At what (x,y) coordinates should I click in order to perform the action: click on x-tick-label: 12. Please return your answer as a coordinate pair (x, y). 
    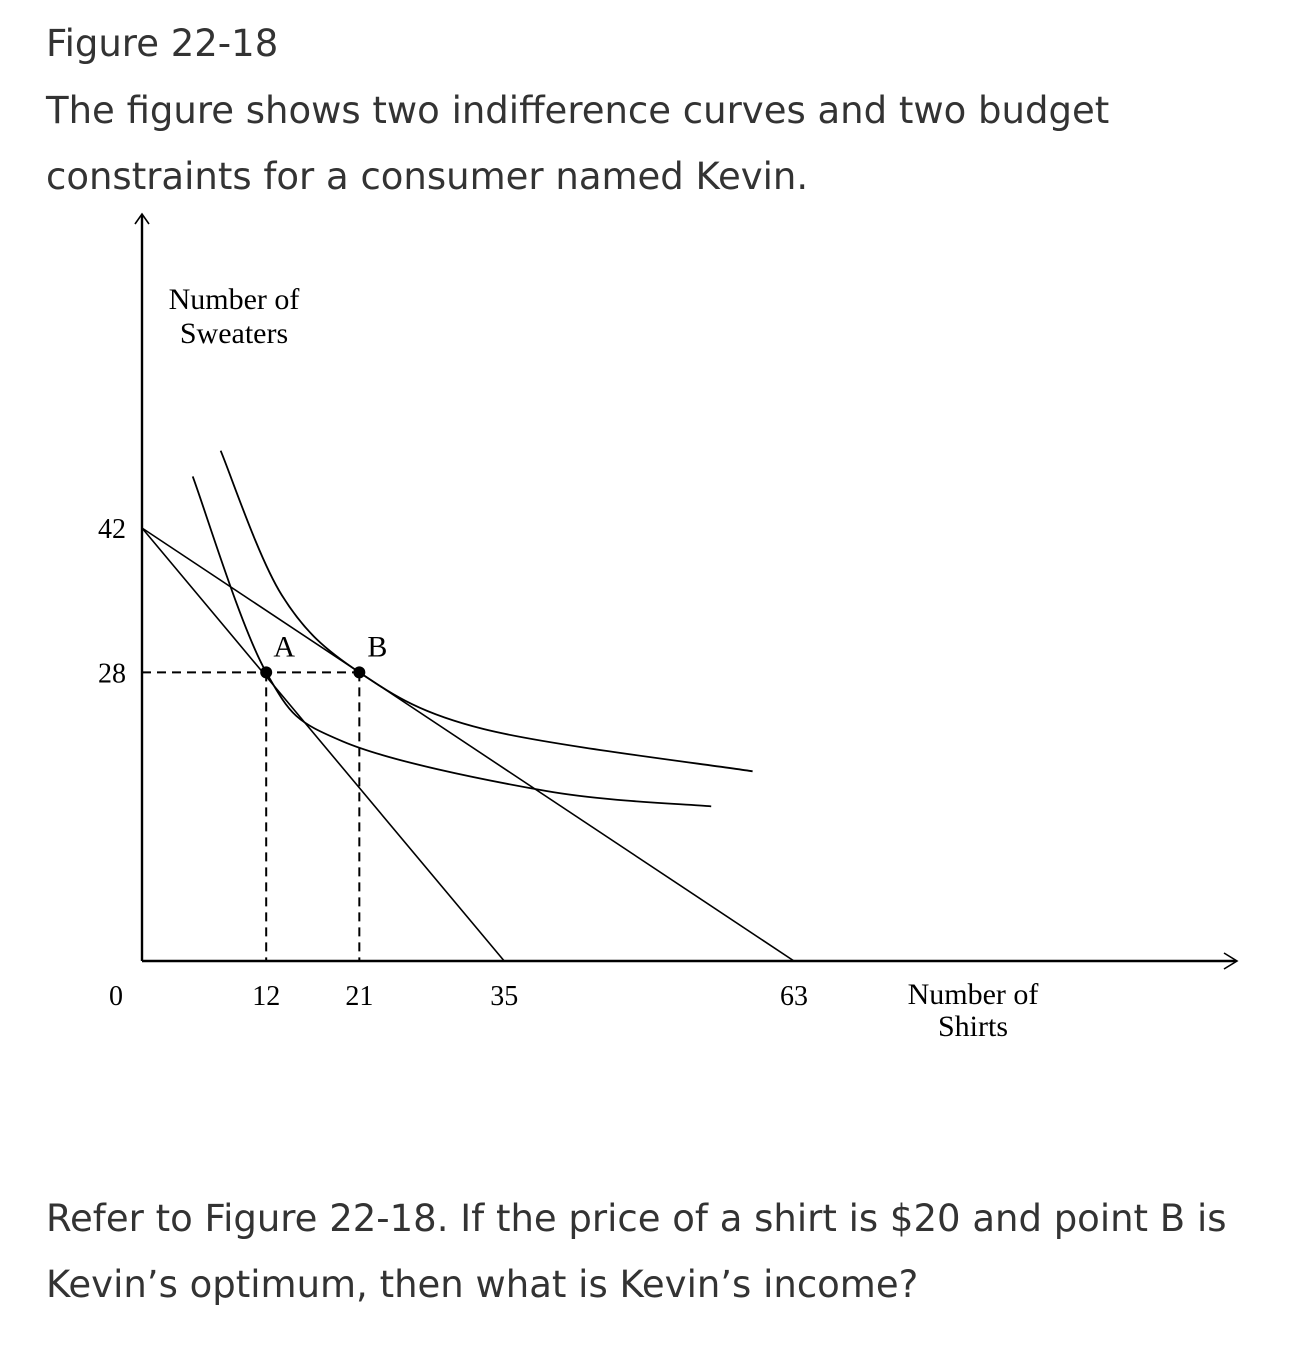
    Looking at the image, I should click on (266, 996).